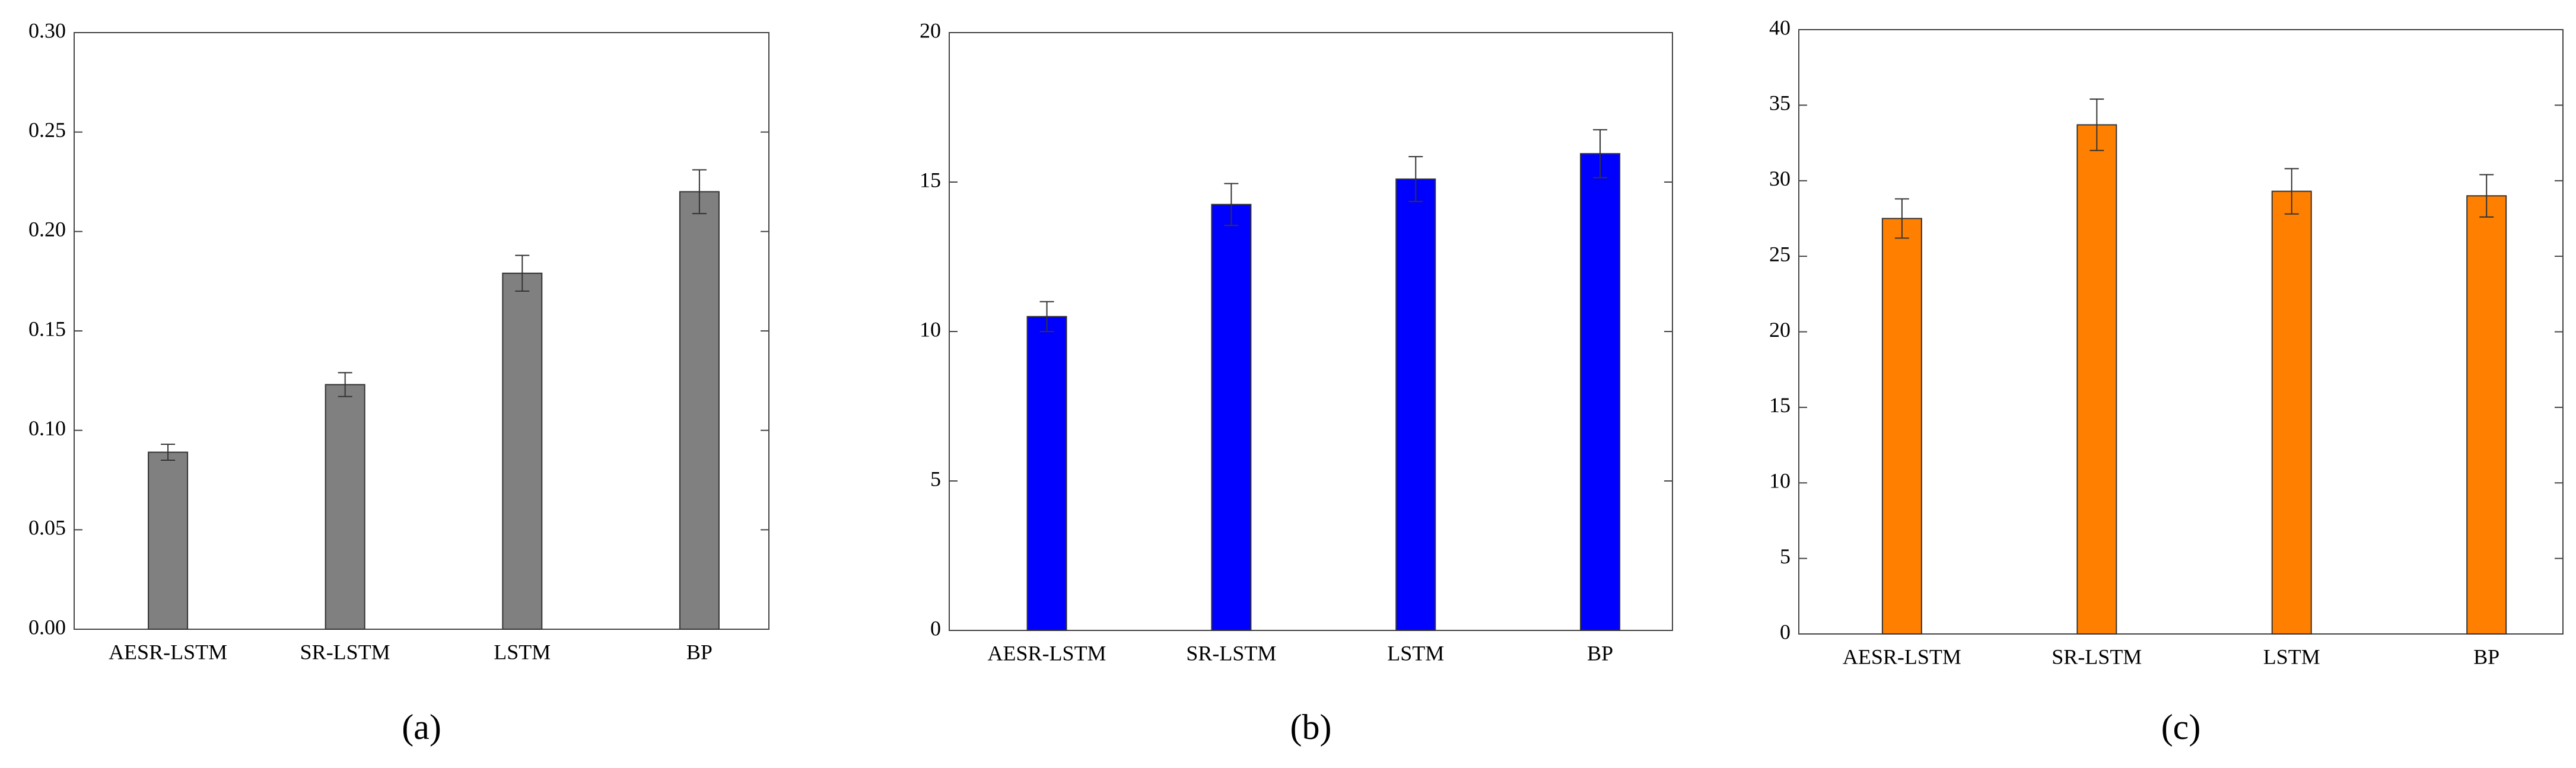 The image size is (2576, 768). What do you see at coordinates (1780, 103) in the screenshot?
I see `y-tick-label: 35` at bounding box center [1780, 103].